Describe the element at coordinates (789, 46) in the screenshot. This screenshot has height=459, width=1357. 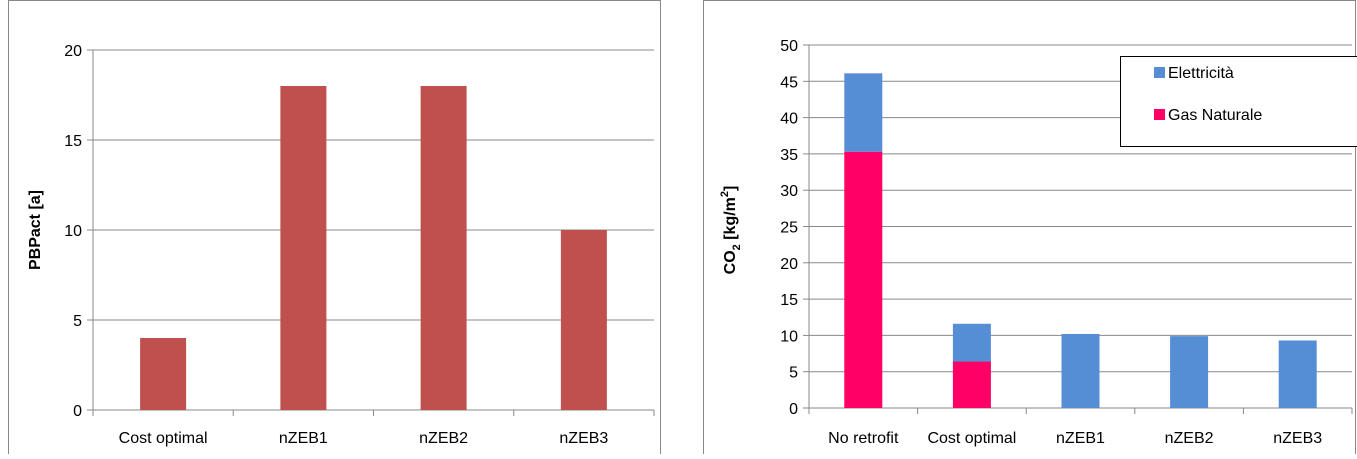
I see `y-tick-label: 50` at that location.